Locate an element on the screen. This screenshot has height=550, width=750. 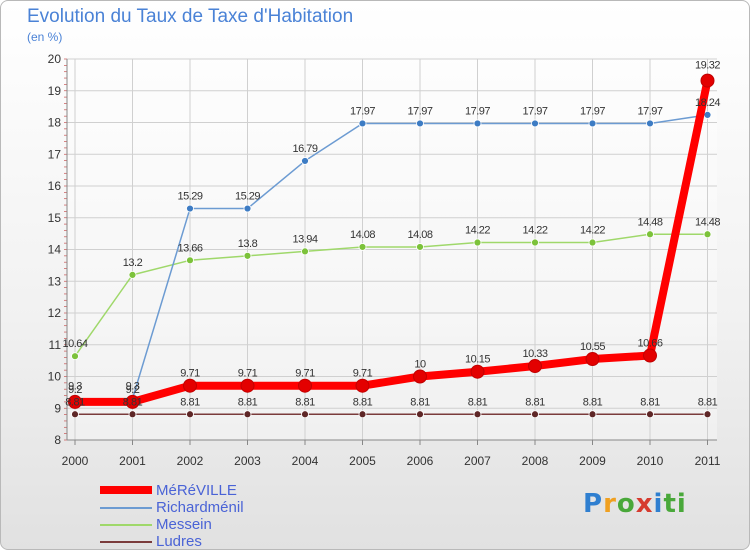
logo-letter-ti: ti is located at coordinates (675, 504).